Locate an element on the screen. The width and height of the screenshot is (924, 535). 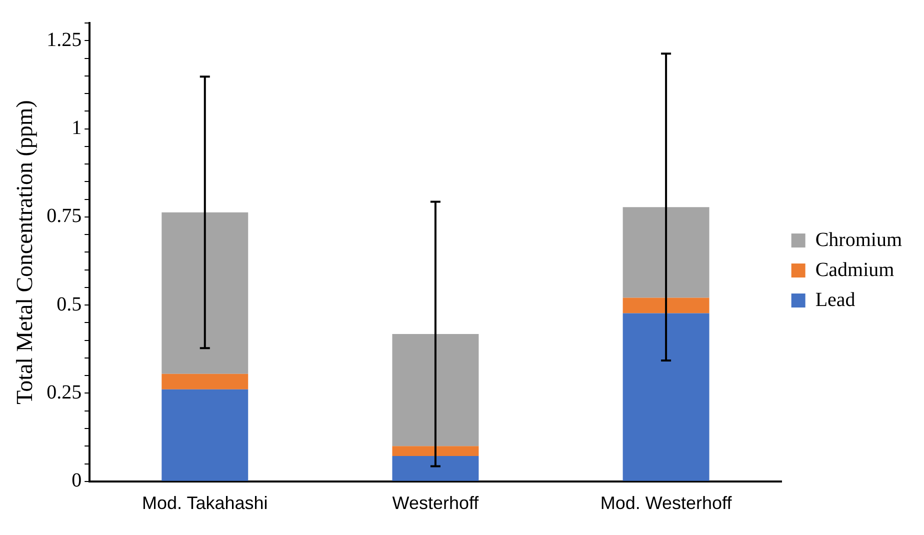
x-tick-label: Mod. Westerhoff is located at coordinates (666, 503).